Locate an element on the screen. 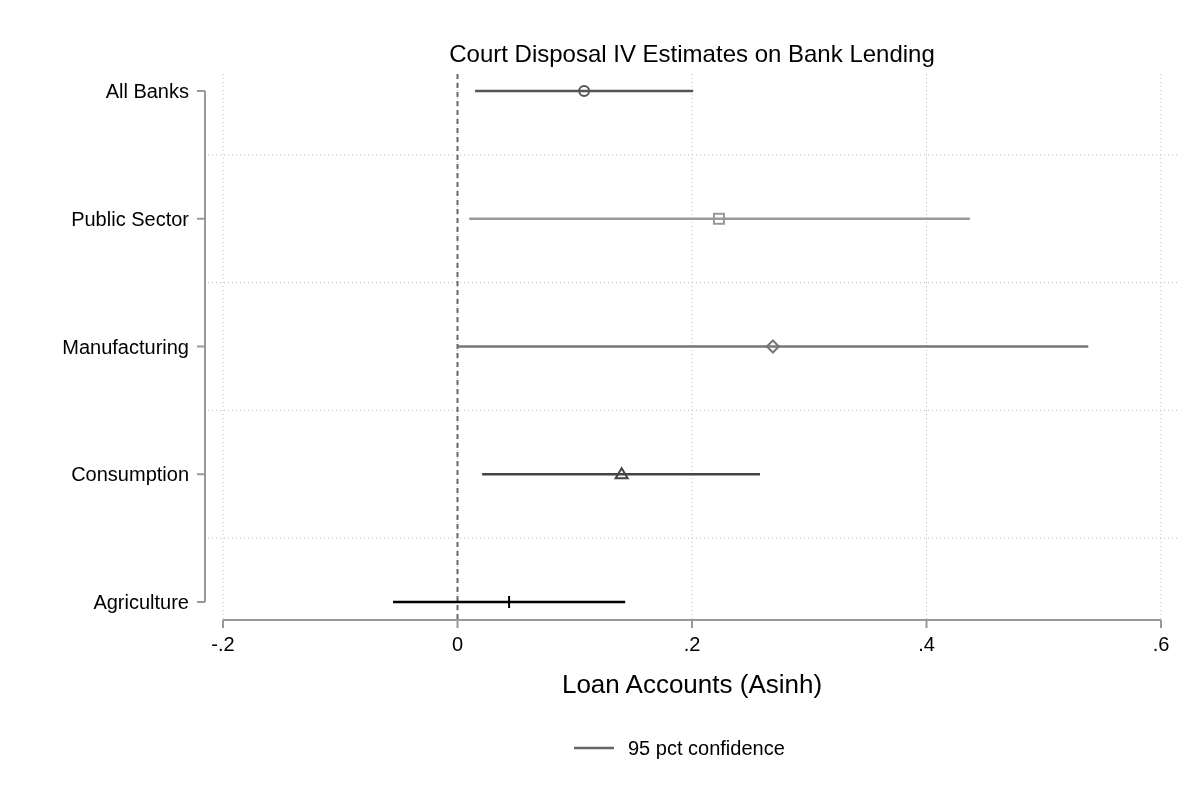  y-tick-label: Manufacturing is located at coordinates (125, 346).